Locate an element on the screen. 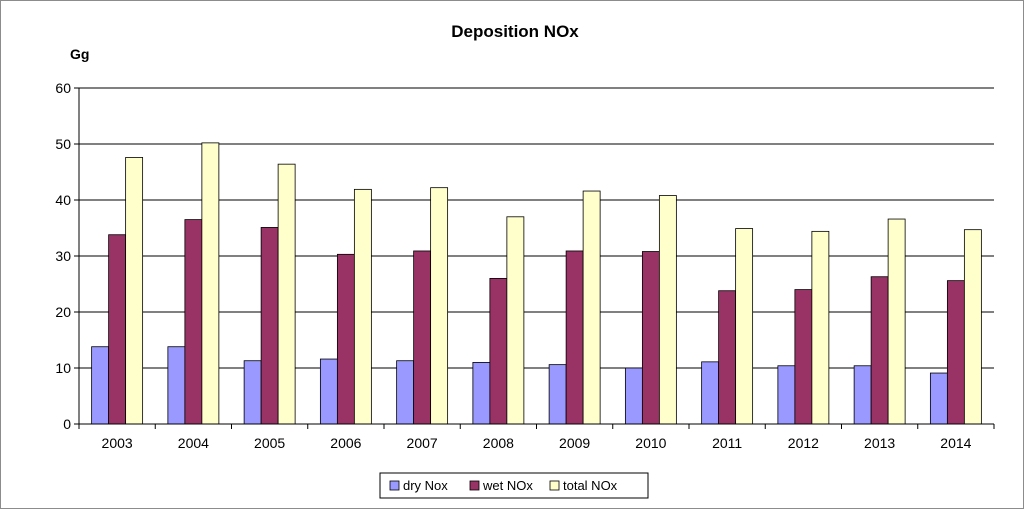 Image resolution: width=1024 pixels, height=509 pixels. legend: dry Nox wet NOx total NOx is located at coordinates (514, 485).